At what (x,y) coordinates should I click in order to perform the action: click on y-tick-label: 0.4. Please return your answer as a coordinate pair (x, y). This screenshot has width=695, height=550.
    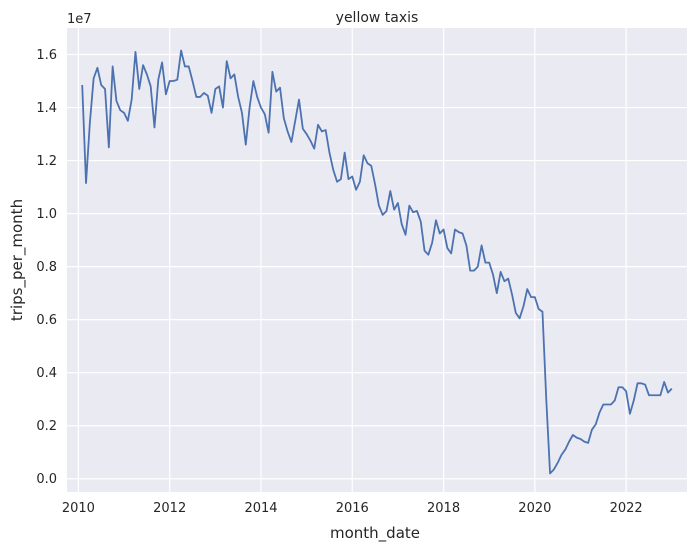
    Looking at the image, I should click on (46, 373).